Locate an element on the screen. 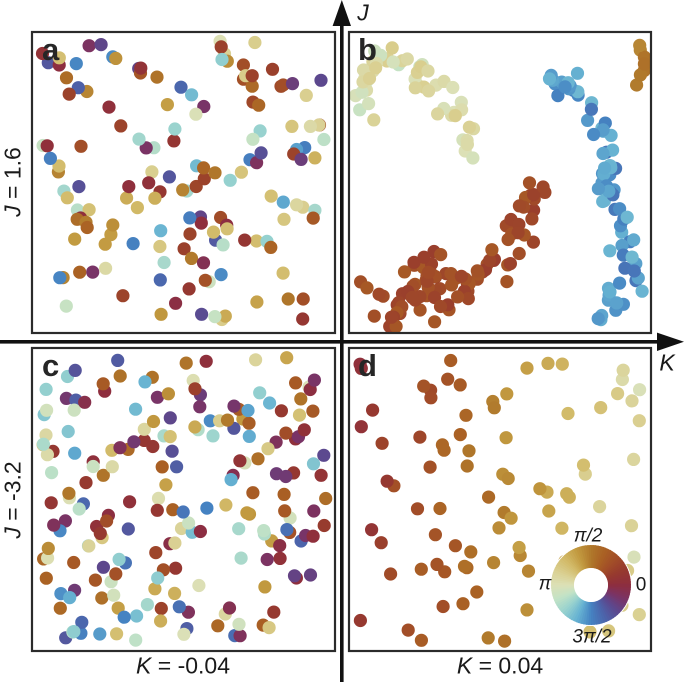 The width and height of the screenshot is (685, 682). panel-letter-b: b is located at coordinates (367, 49).